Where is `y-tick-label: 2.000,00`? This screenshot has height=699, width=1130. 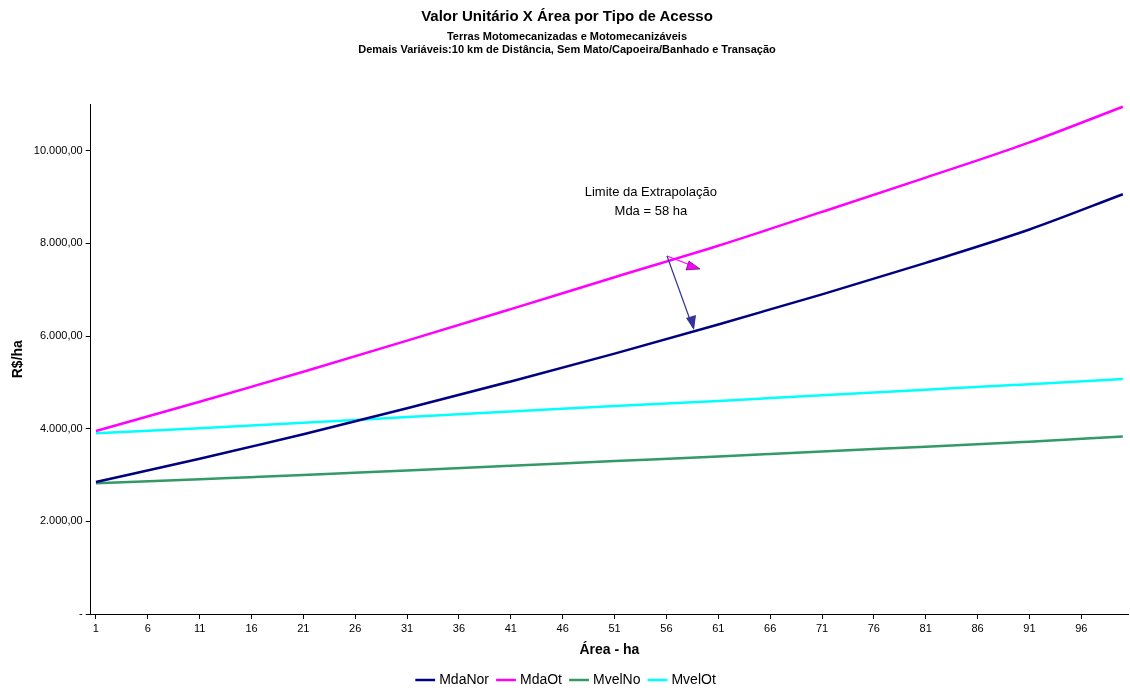
y-tick-label: 2.000,00 is located at coordinates (61, 520).